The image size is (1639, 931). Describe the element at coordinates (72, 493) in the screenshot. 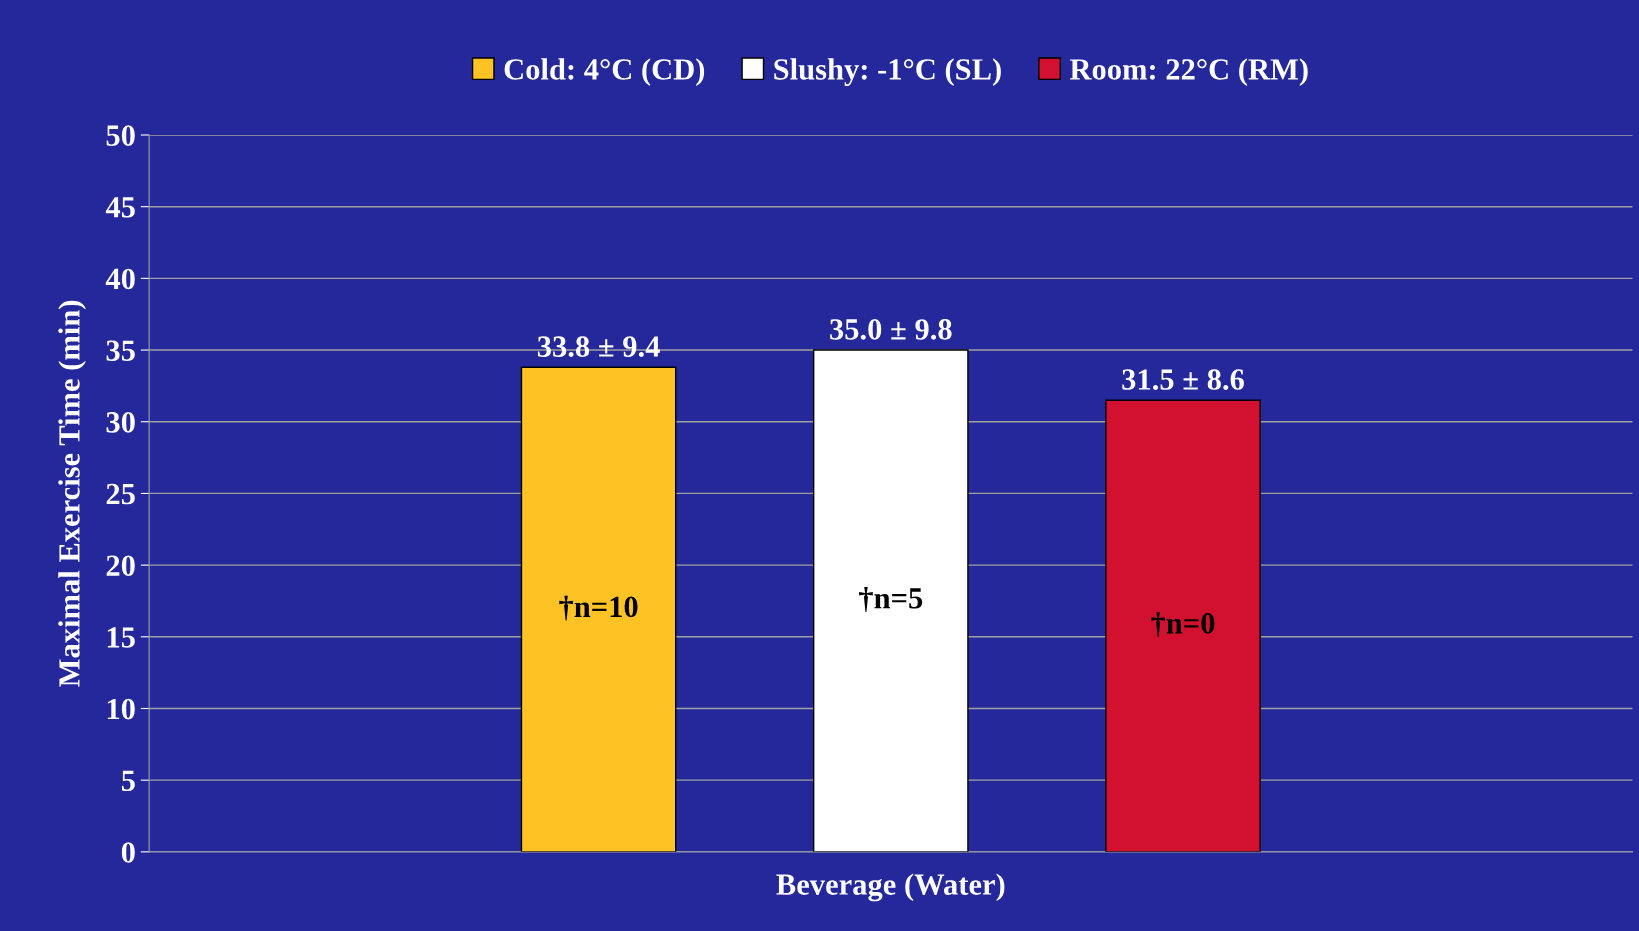

I see `y-axis-title: Maximal Exercise Time (min)` at that location.